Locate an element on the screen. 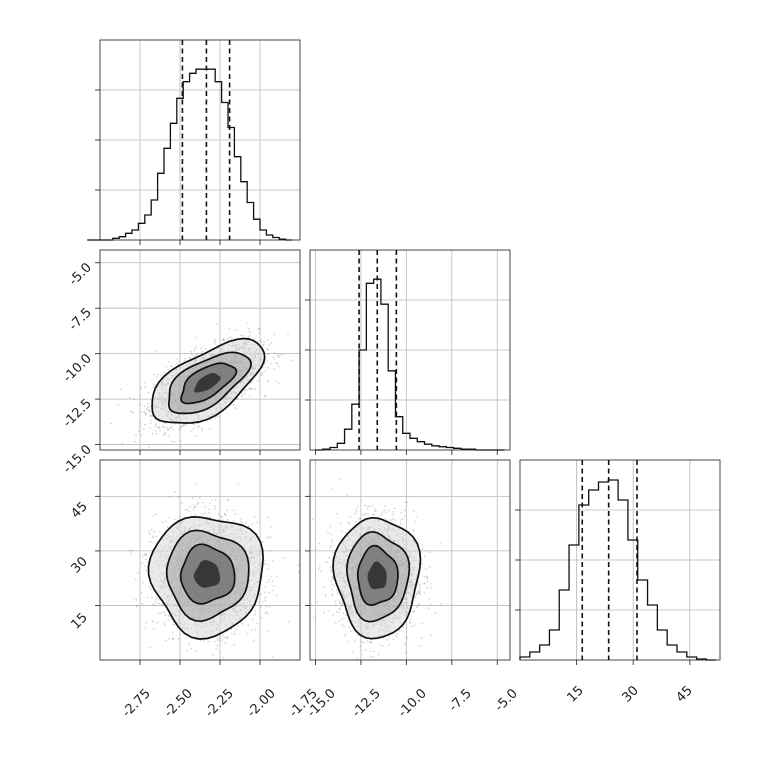  scatter-layer is located at coordinates (201, 386).